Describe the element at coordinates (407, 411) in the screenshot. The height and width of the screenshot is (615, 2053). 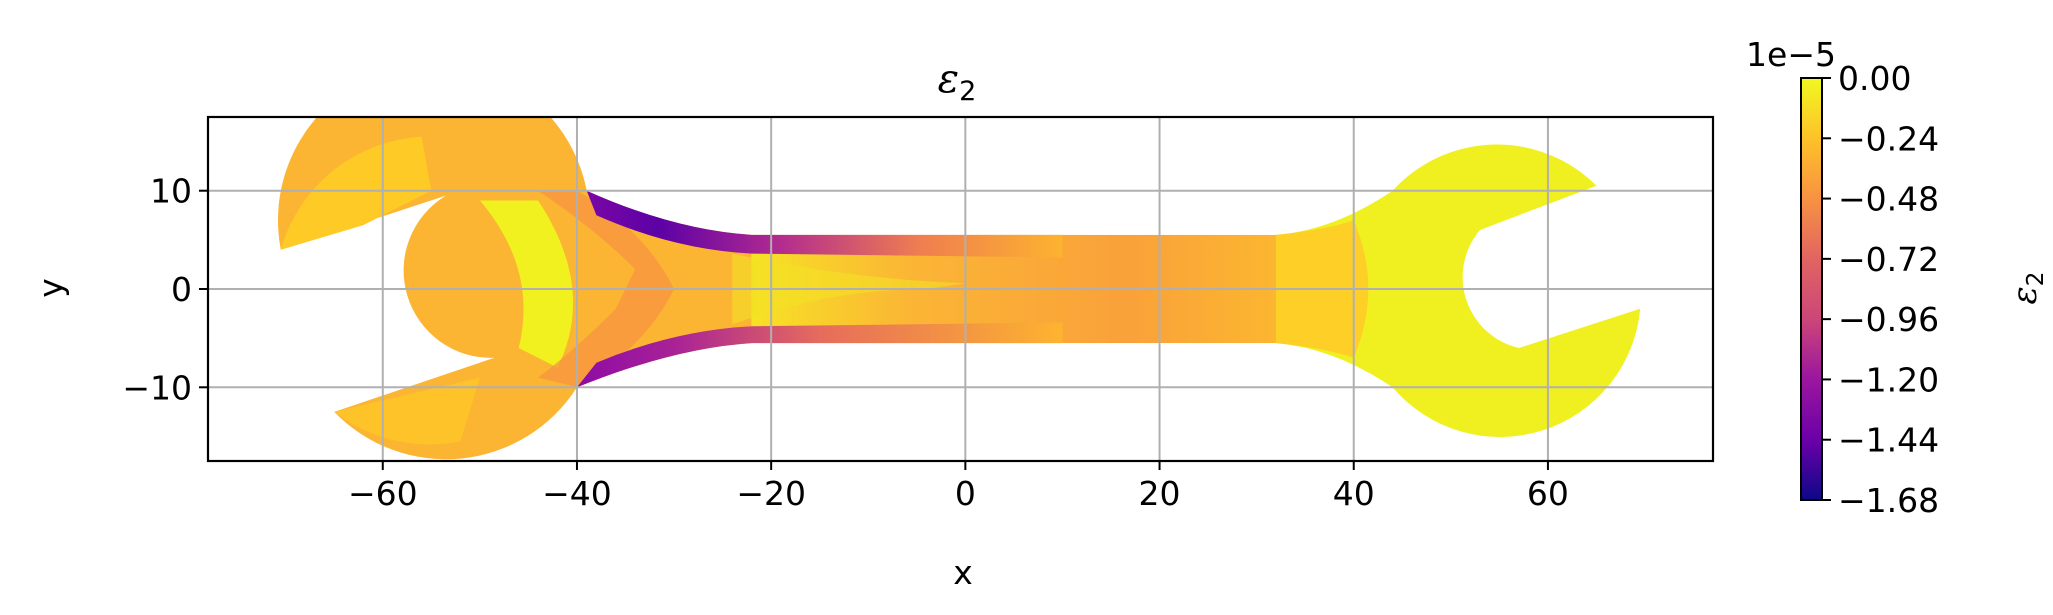
I see `left-lower-jaw-zone` at that location.